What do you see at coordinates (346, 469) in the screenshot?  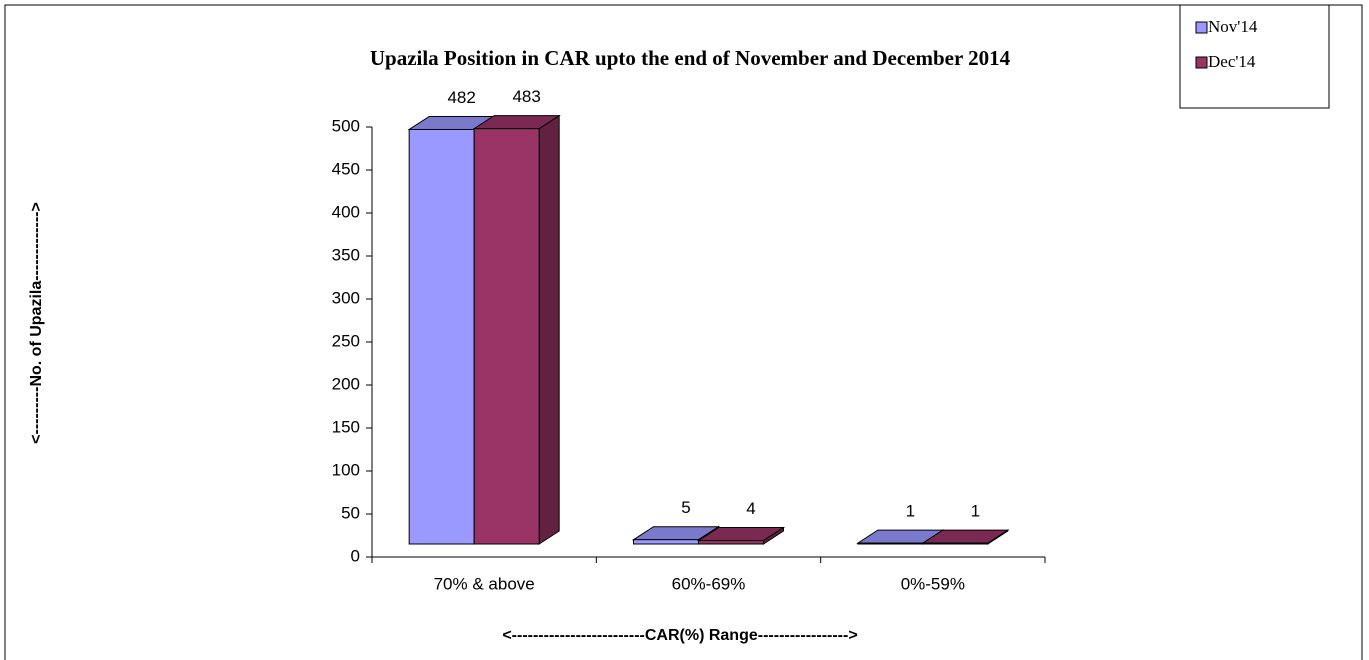 I see `y-tick-label: 100` at bounding box center [346, 469].